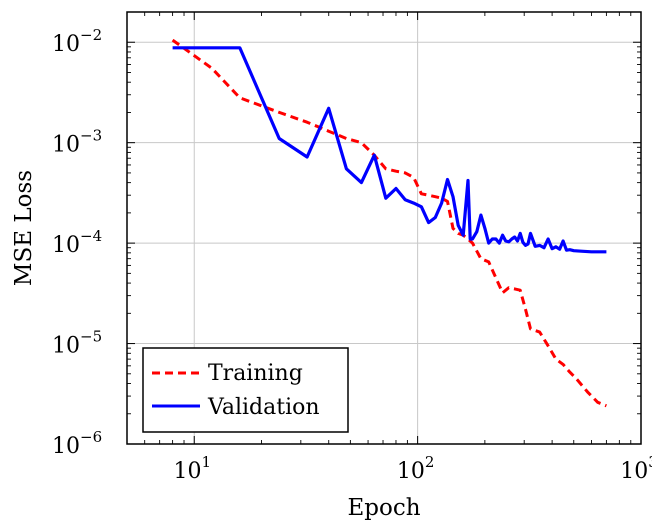  Describe the element at coordinates (77, 443) in the screenshot. I see `y-tick-label: 10⁻⁶` at that location.